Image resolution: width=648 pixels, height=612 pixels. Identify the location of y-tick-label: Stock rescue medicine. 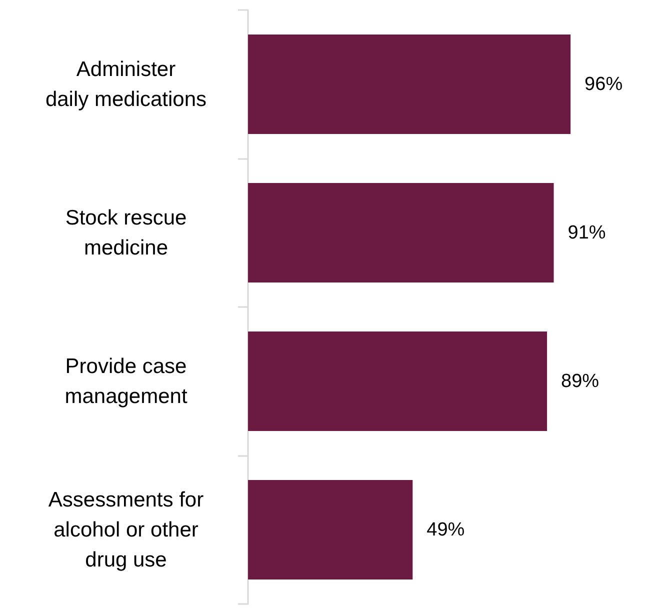
(126, 233).